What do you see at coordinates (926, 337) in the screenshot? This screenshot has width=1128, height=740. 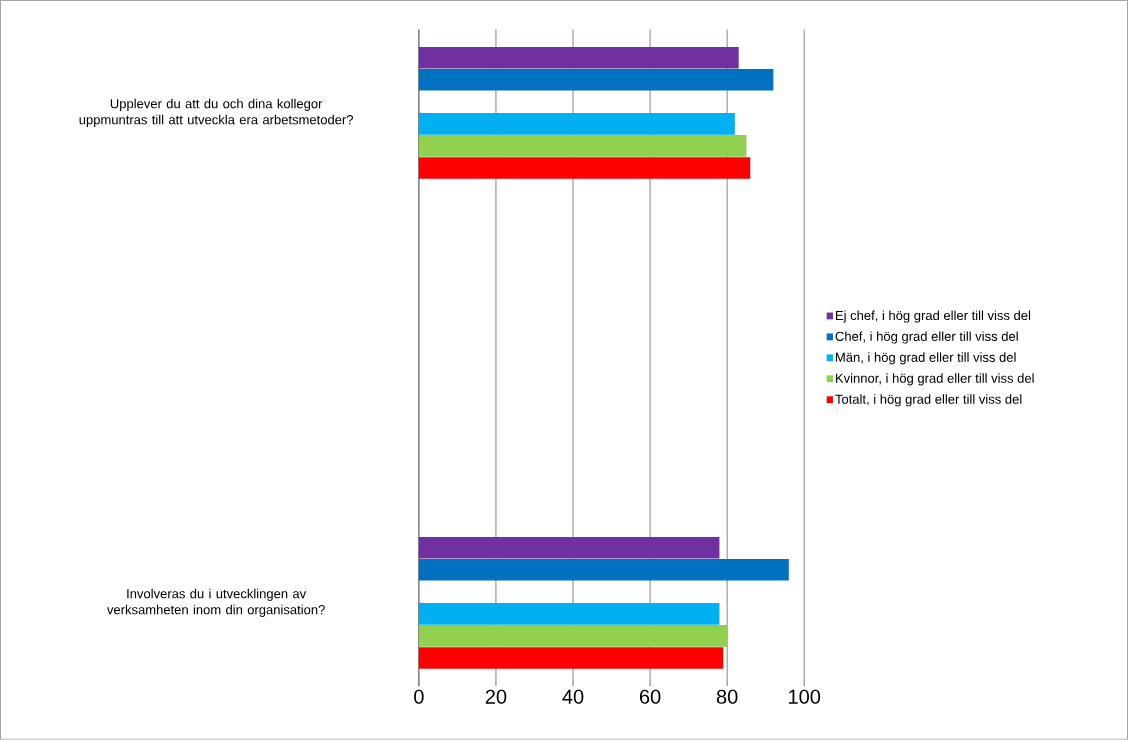 I see `legend-label: Chef, i hög grad eller till viss del` at bounding box center [926, 337].